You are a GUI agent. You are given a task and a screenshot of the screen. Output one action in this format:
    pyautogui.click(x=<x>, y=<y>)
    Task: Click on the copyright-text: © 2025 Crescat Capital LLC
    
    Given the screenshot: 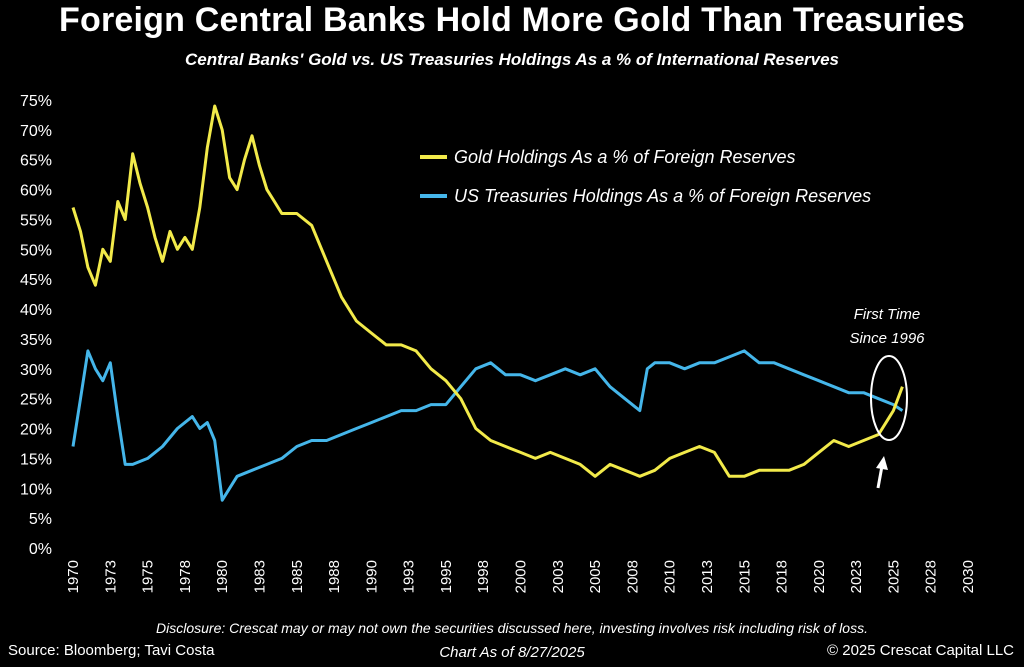 What is the action you would take?
    pyautogui.click(x=920, y=650)
    